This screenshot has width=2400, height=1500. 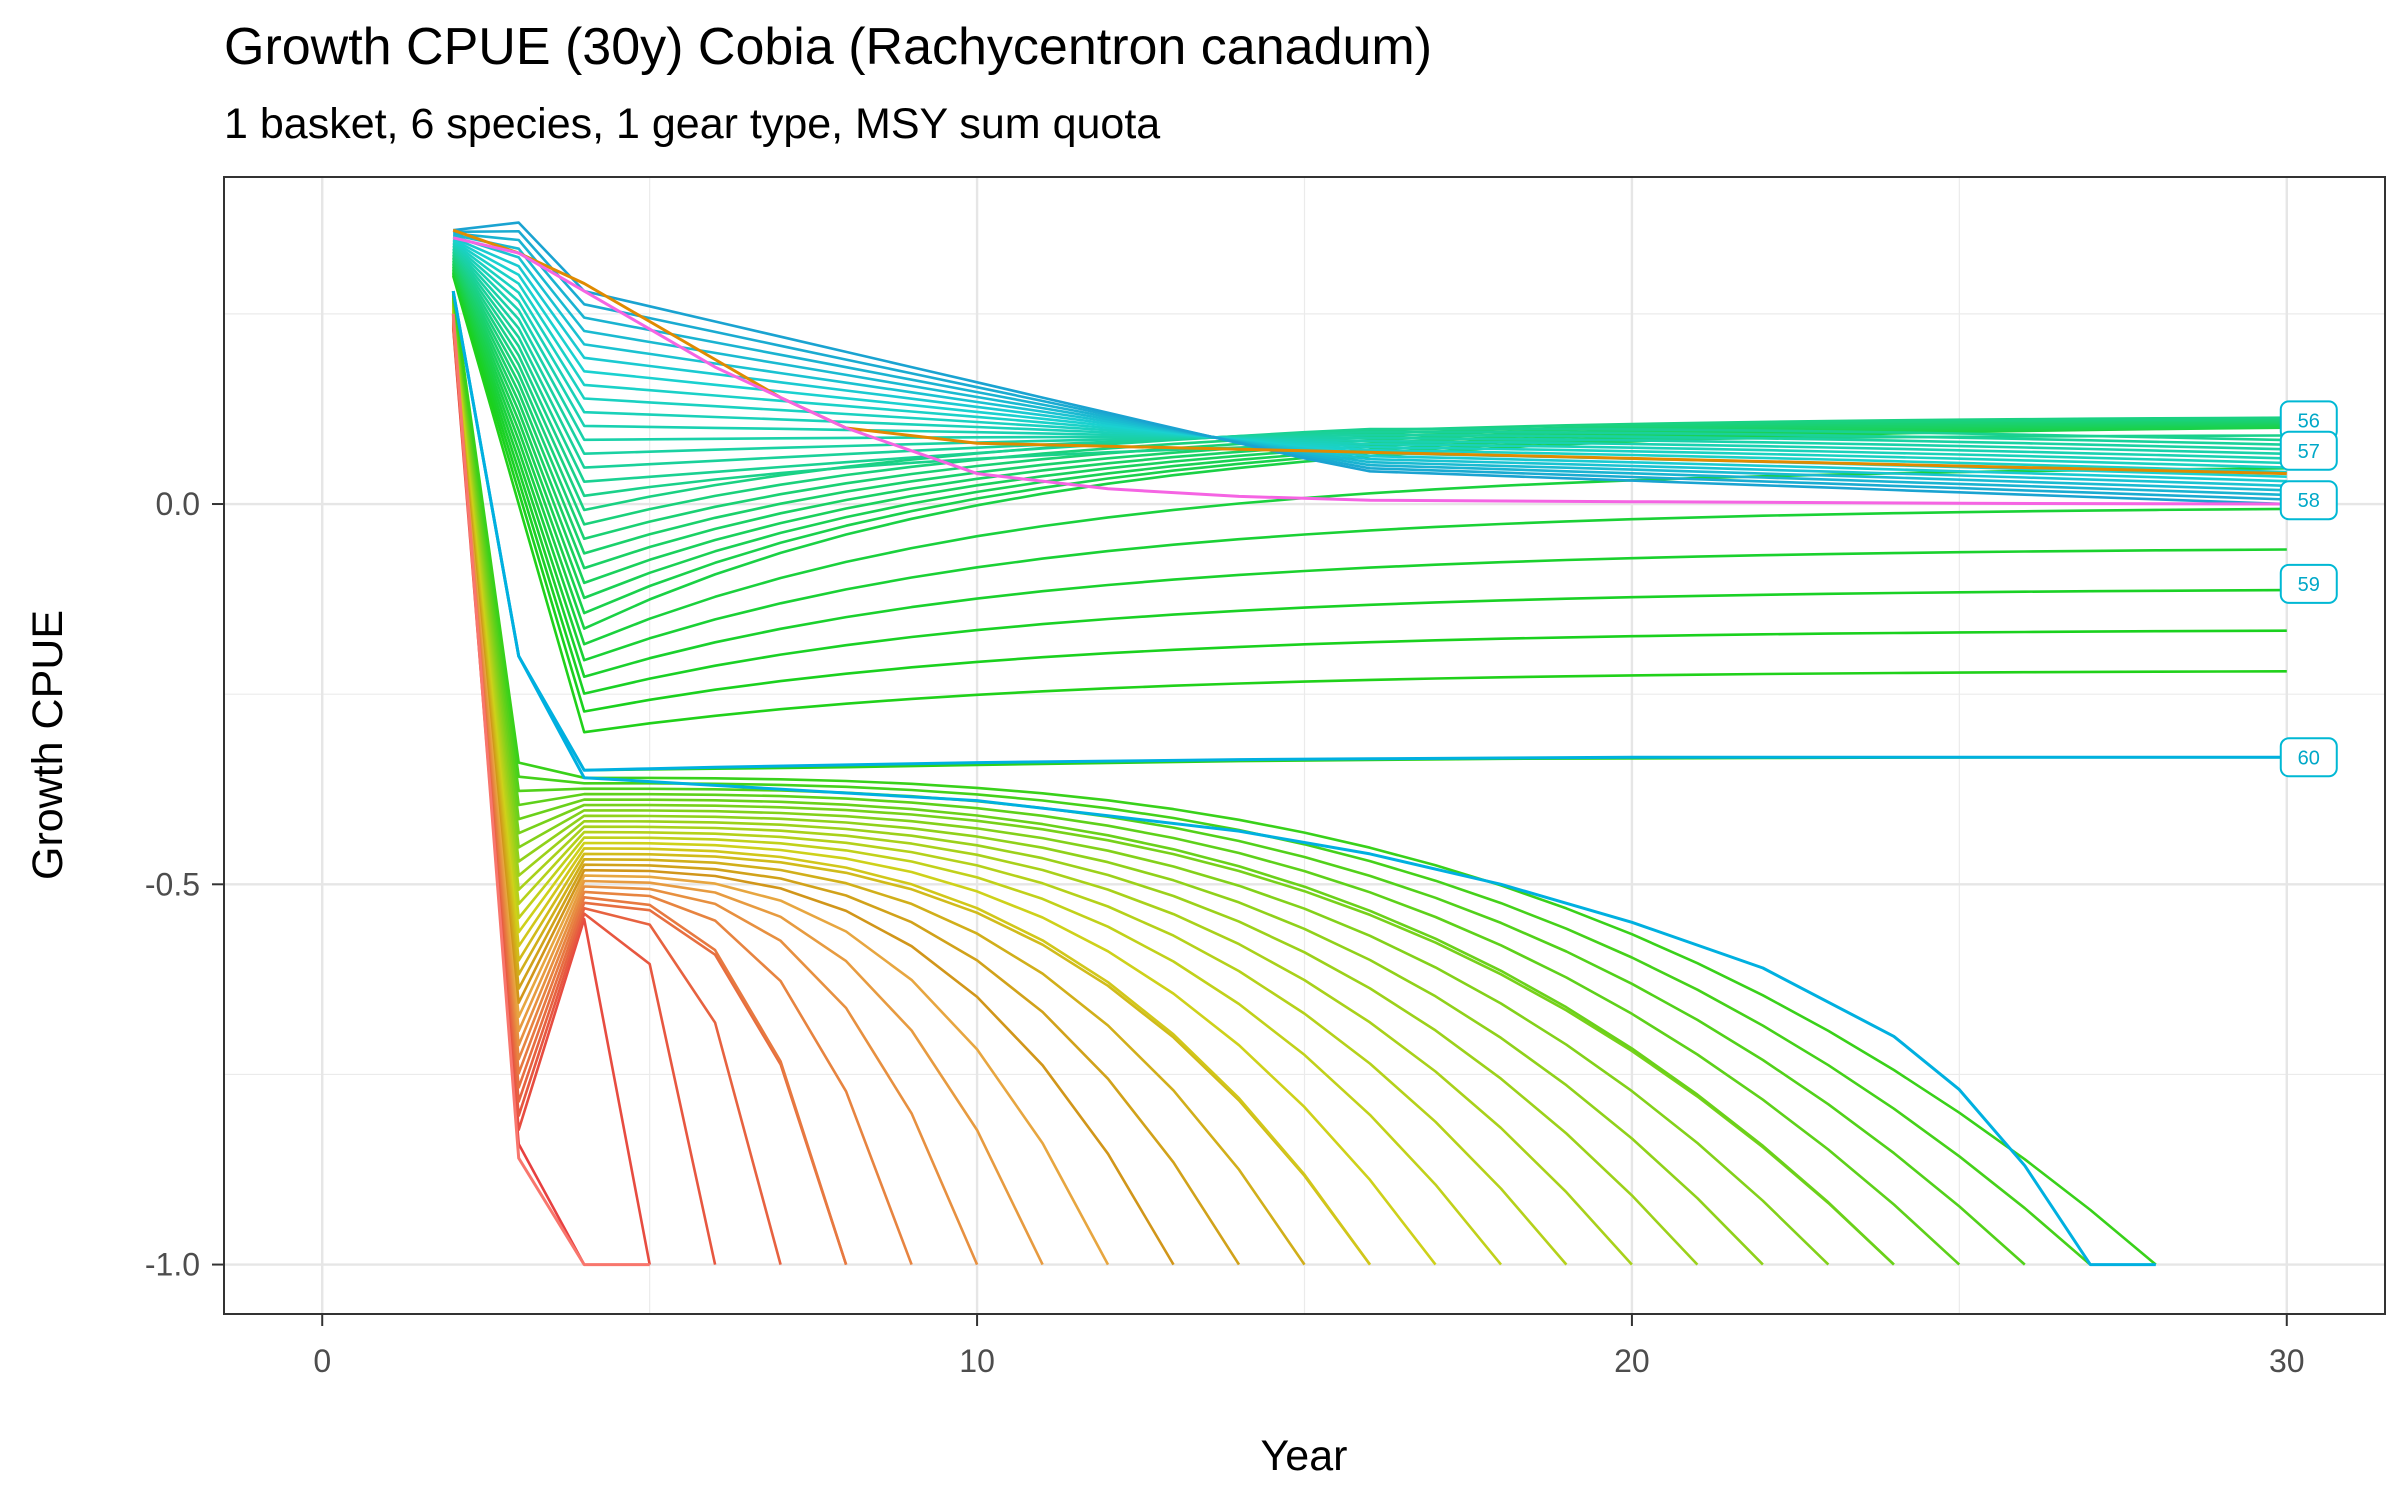 I want to click on end-label-text: 57, so click(x=2309, y=452).